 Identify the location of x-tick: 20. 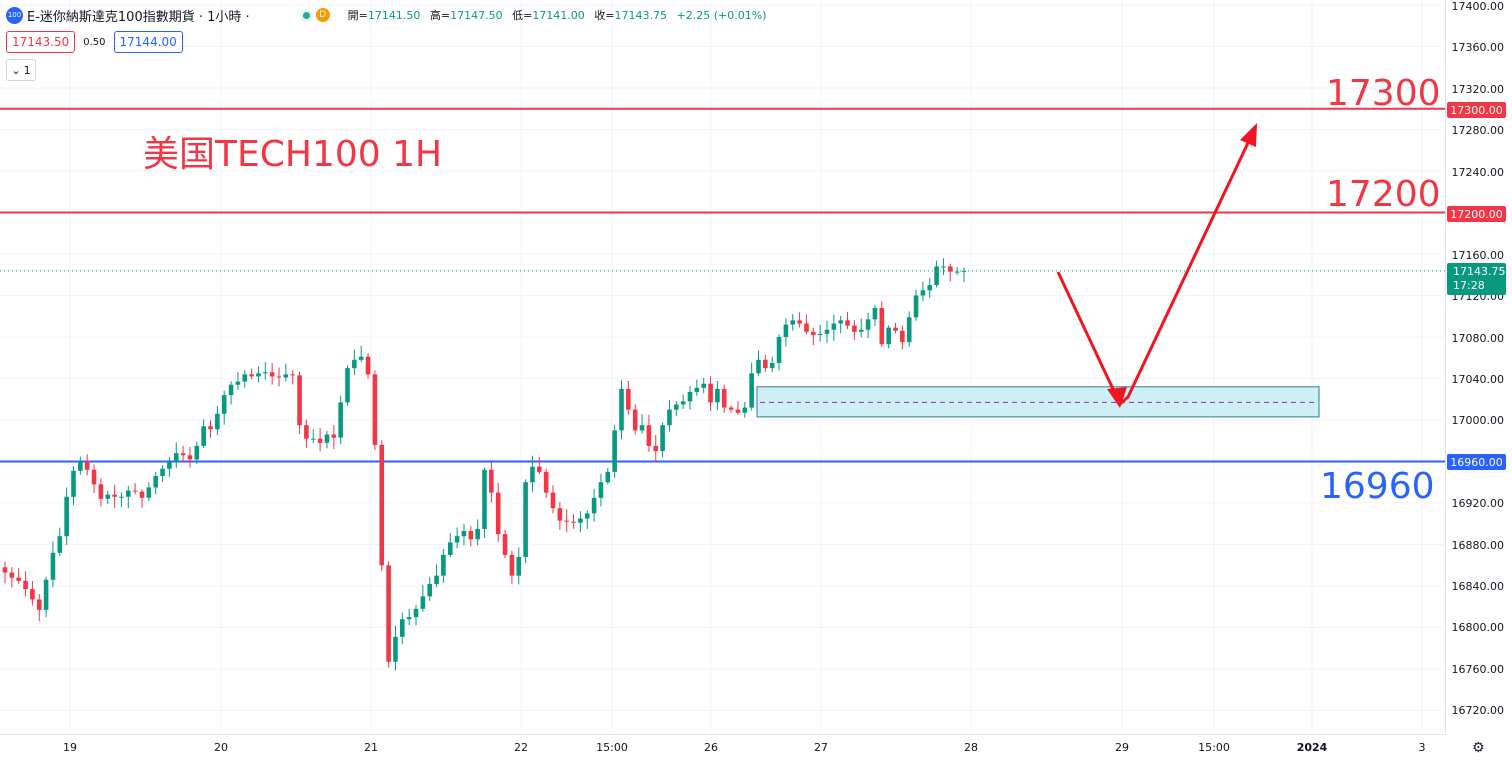
(221, 747).